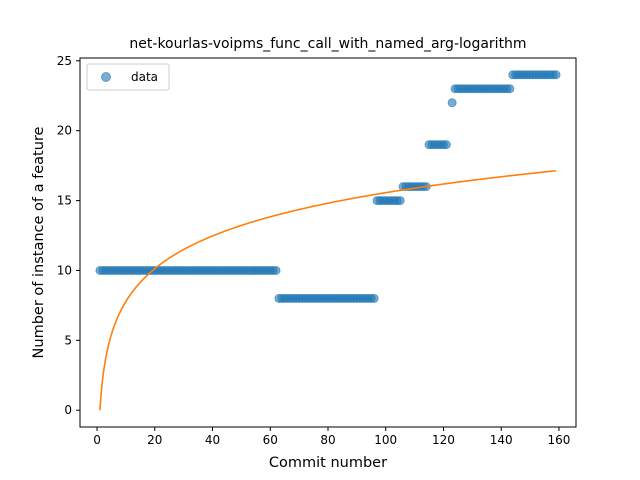  Describe the element at coordinates (154, 440) in the screenshot. I see `x-tick-label: 20` at that location.